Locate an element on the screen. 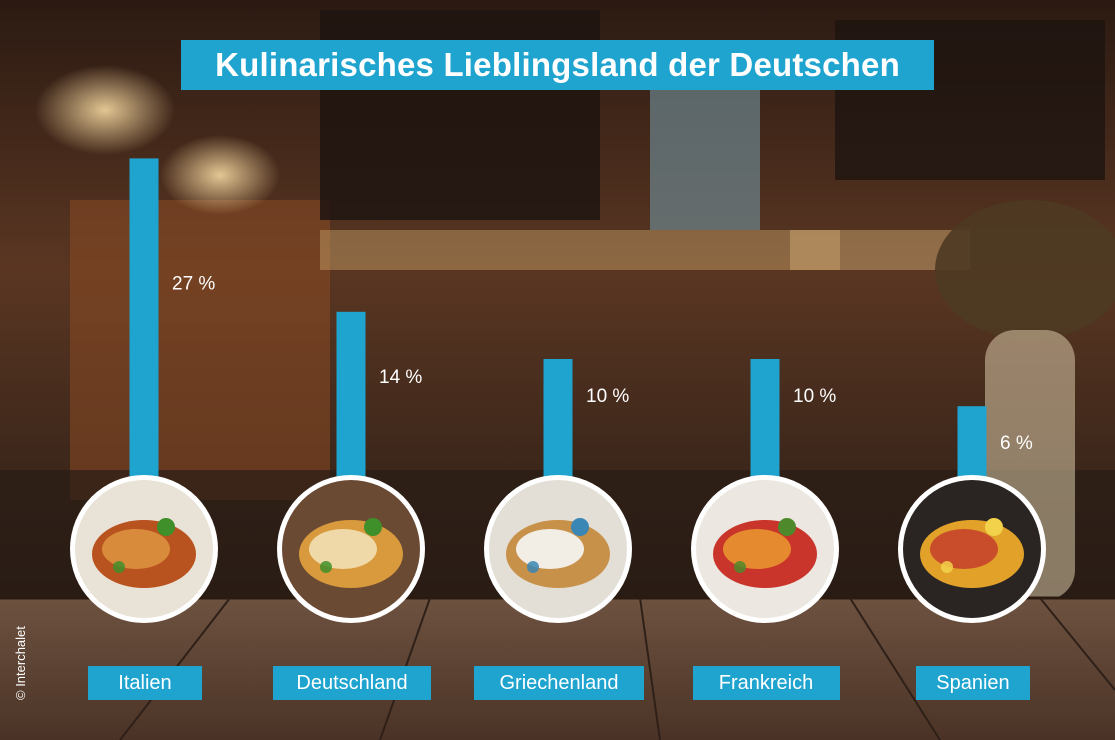  ratatouille-photo is located at coordinates (765, 549).